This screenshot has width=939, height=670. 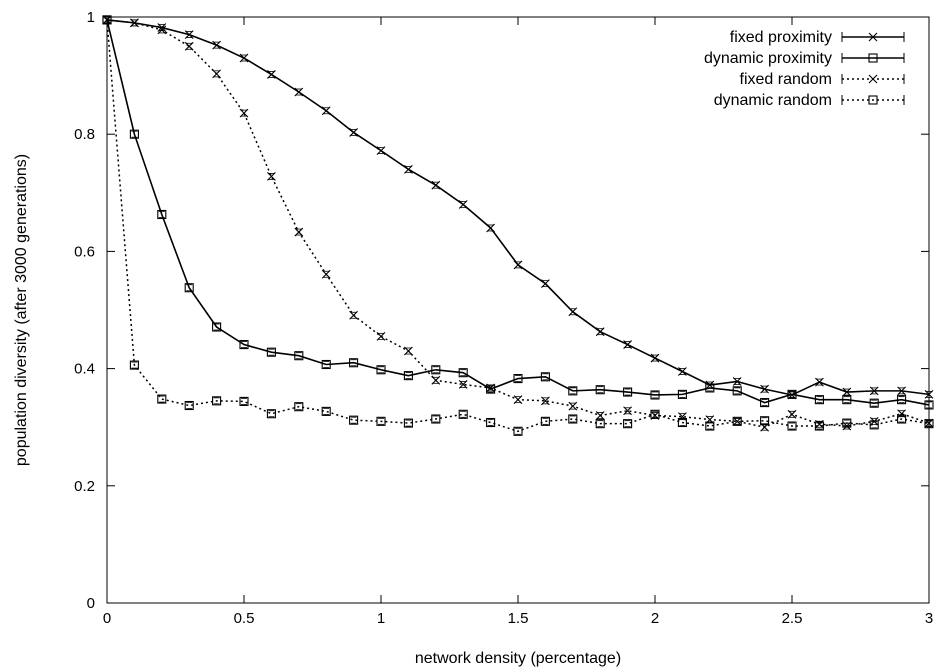 What do you see at coordinates (381, 618) in the screenshot?
I see `x-tick-label: 1` at bounding box center [381, 618].